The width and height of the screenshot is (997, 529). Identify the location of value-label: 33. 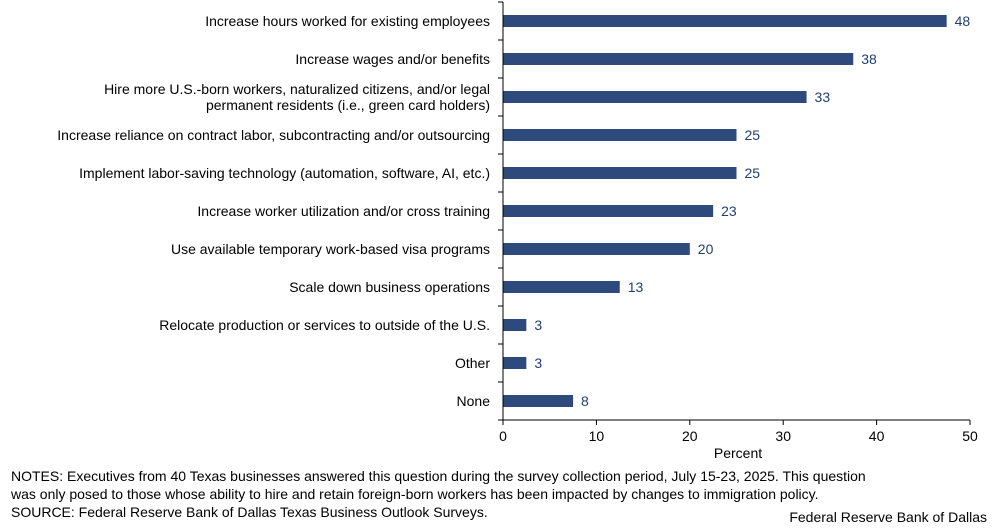
(823, 97).